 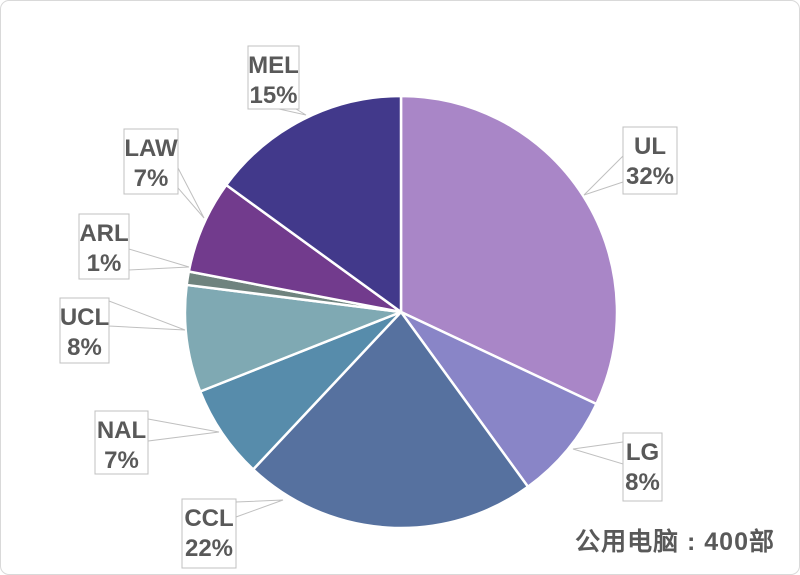 What do you see at coordinates (121, 430) in the screenshot?
I see `label-name-nal: NAL` at bounding box center [121, 430].